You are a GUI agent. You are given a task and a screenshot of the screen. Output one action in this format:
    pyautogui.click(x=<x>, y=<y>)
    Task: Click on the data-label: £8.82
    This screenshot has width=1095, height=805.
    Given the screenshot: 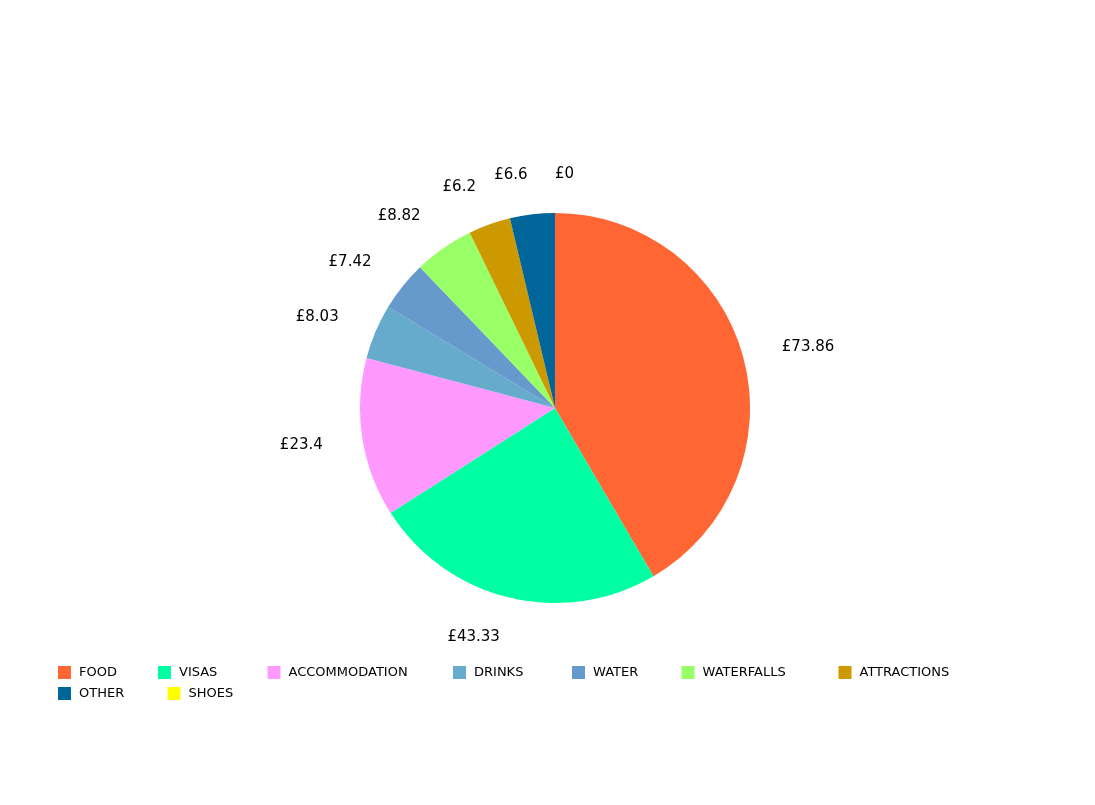 What is the action you would take?
    pyautogui.click(x=399, y=214)
    